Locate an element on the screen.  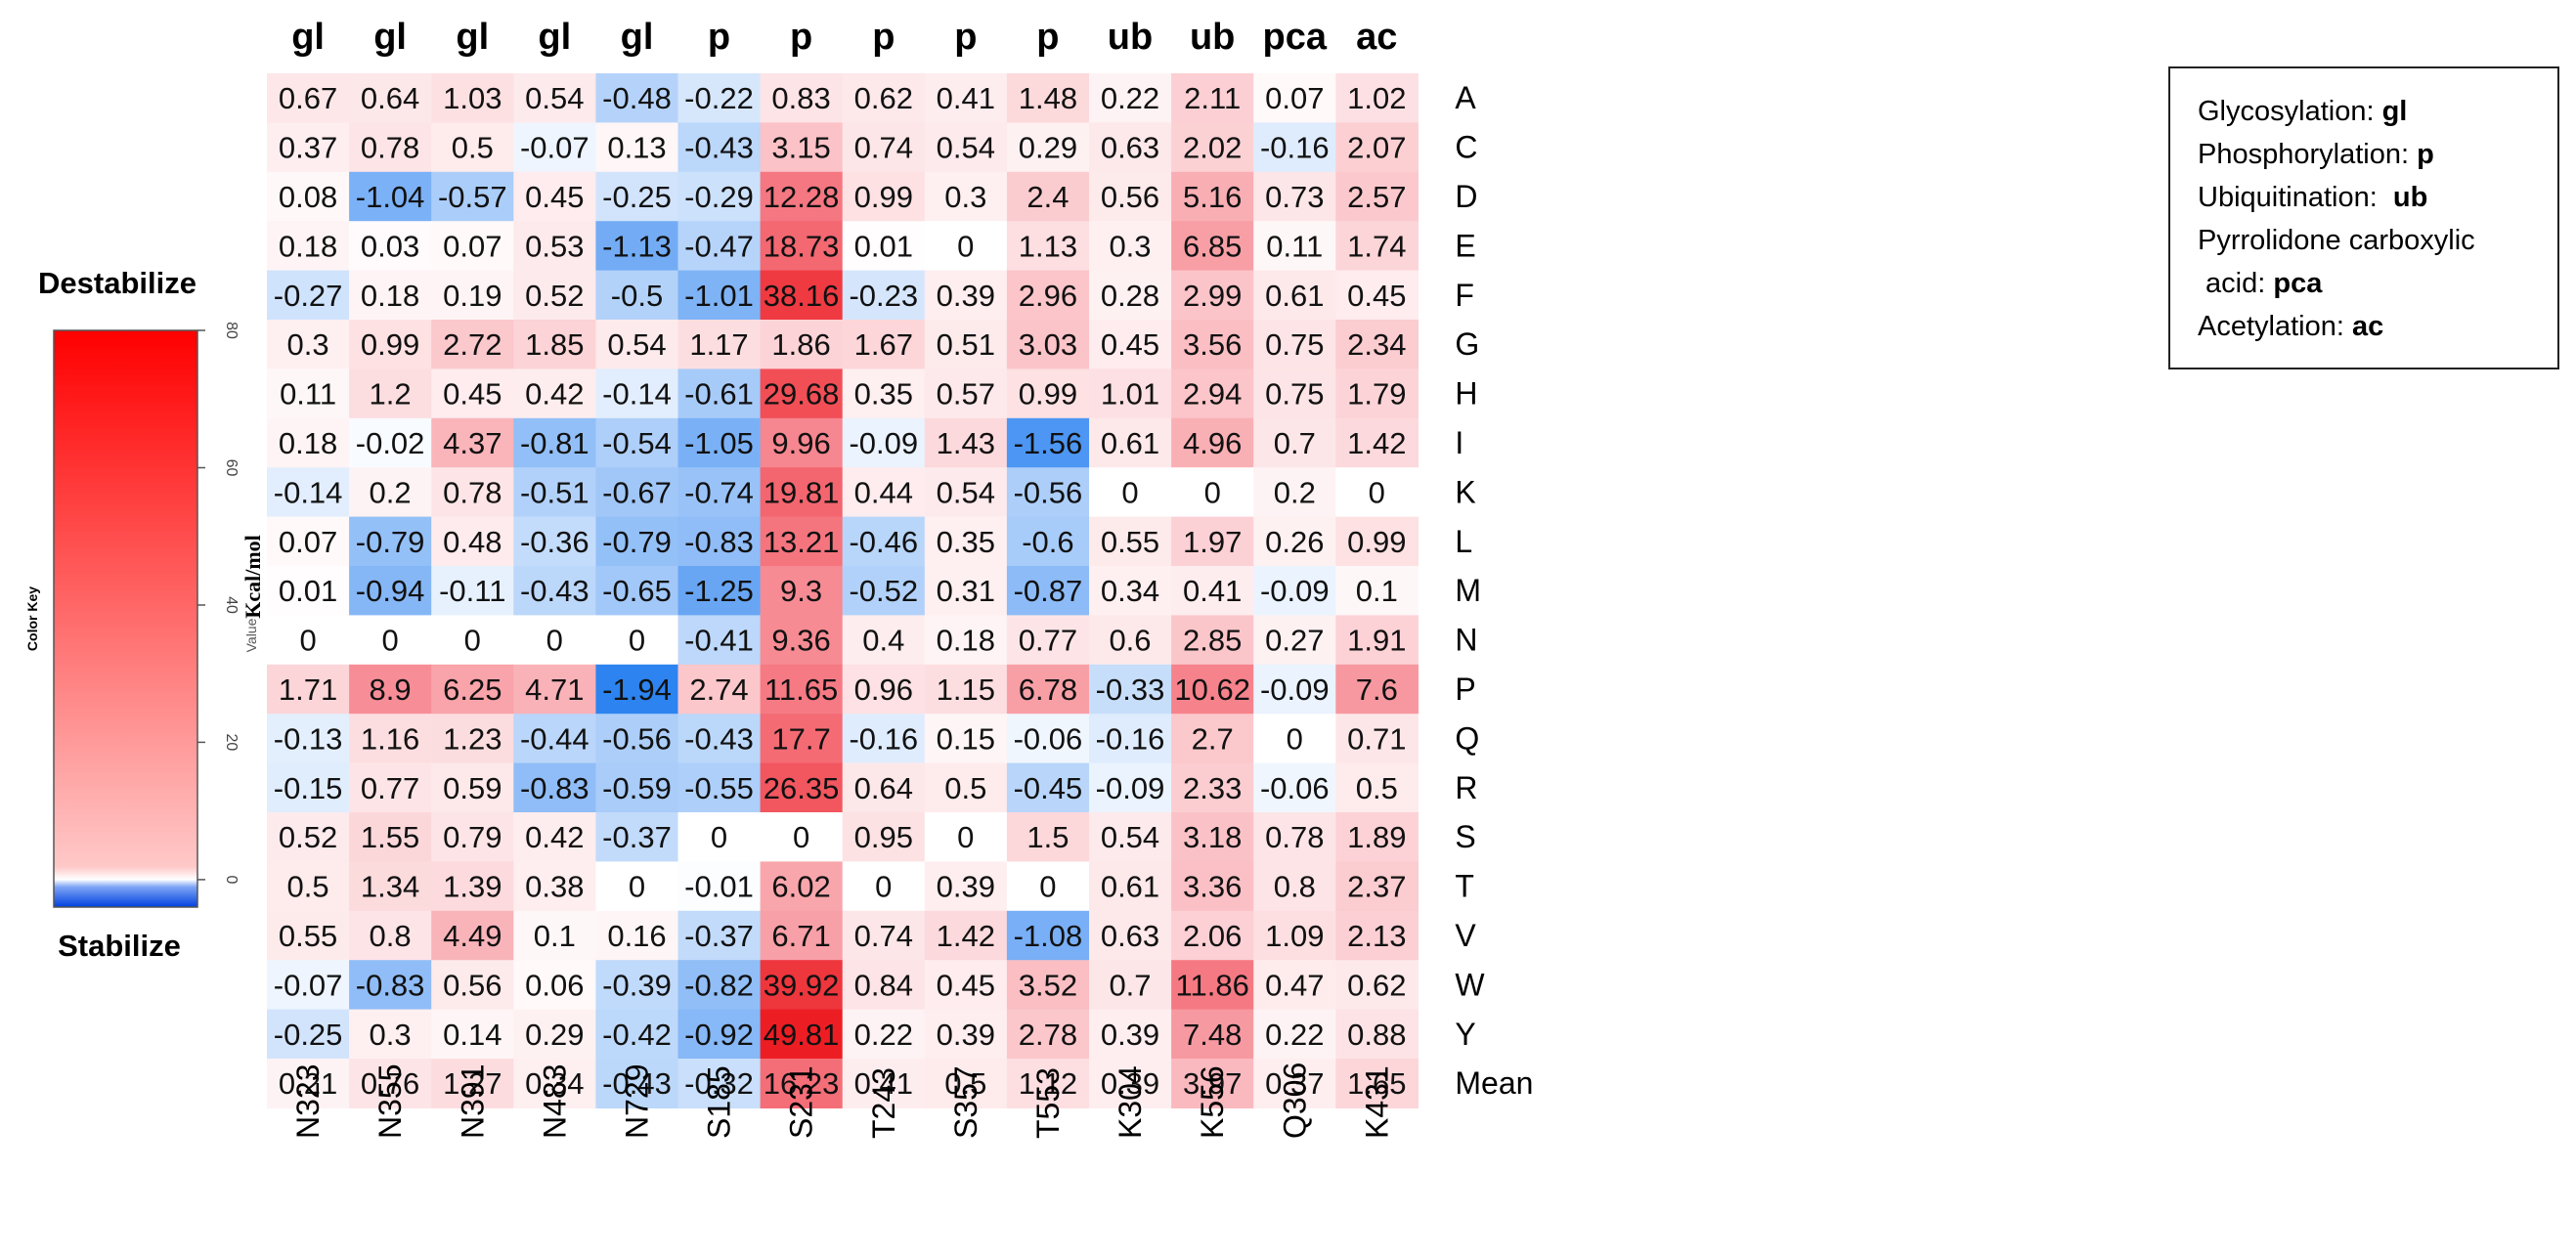
cell-value-label: 7.48 is located at coordinates (1212, 1035).